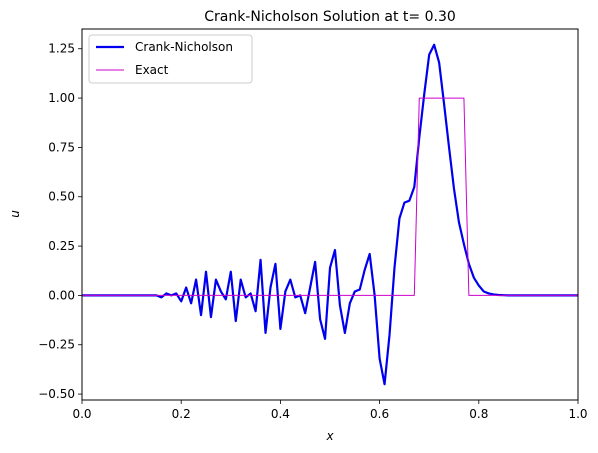 The height and width of the screenshot is (453, 598). What do you see at coordinates (61, 98) in the screenshot?
I see `y-tick-label: 1.00` at bounding box center [61, 98].